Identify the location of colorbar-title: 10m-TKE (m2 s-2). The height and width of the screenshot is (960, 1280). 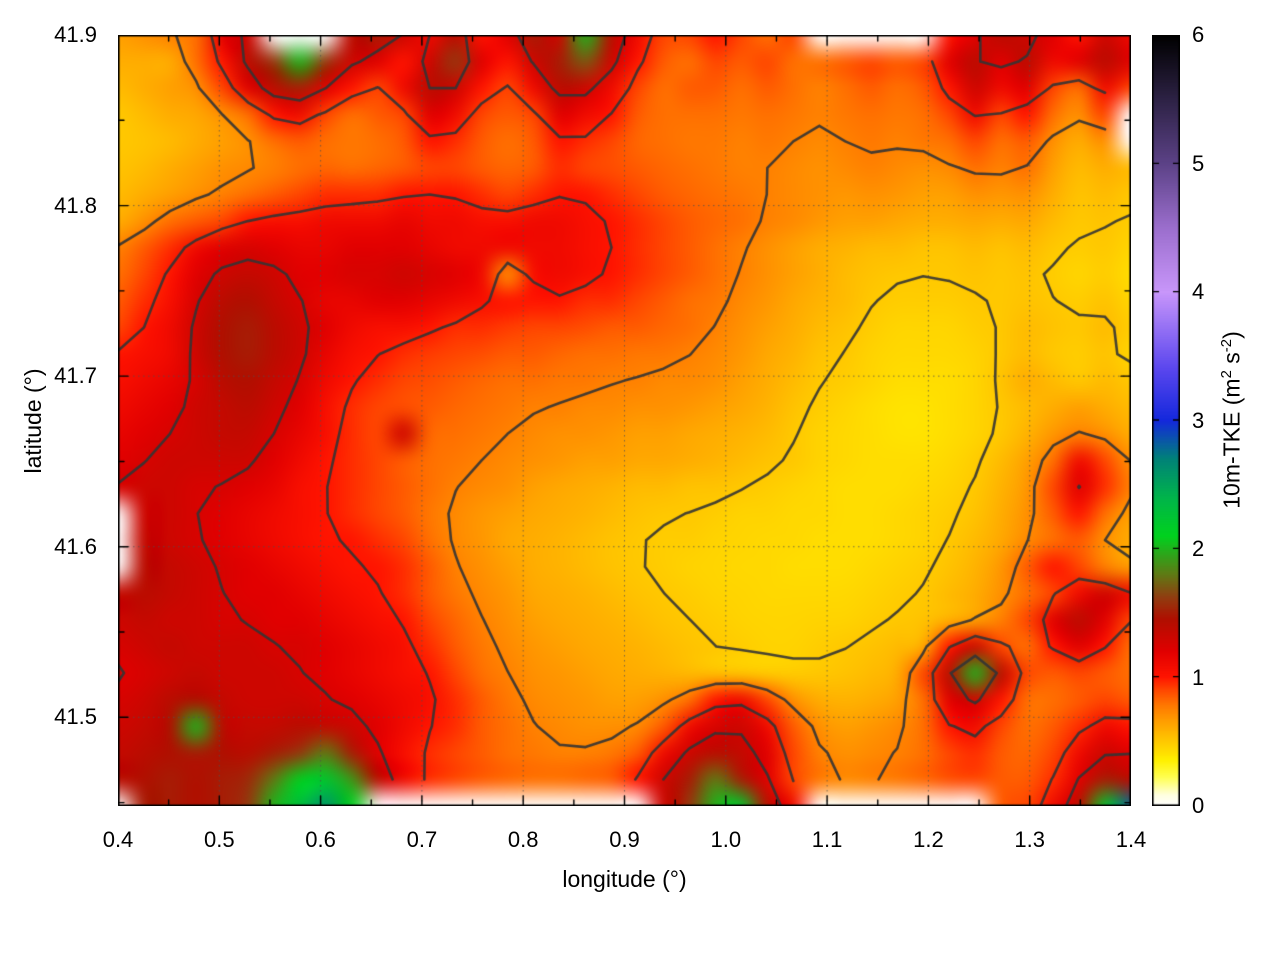
(1232, 420).